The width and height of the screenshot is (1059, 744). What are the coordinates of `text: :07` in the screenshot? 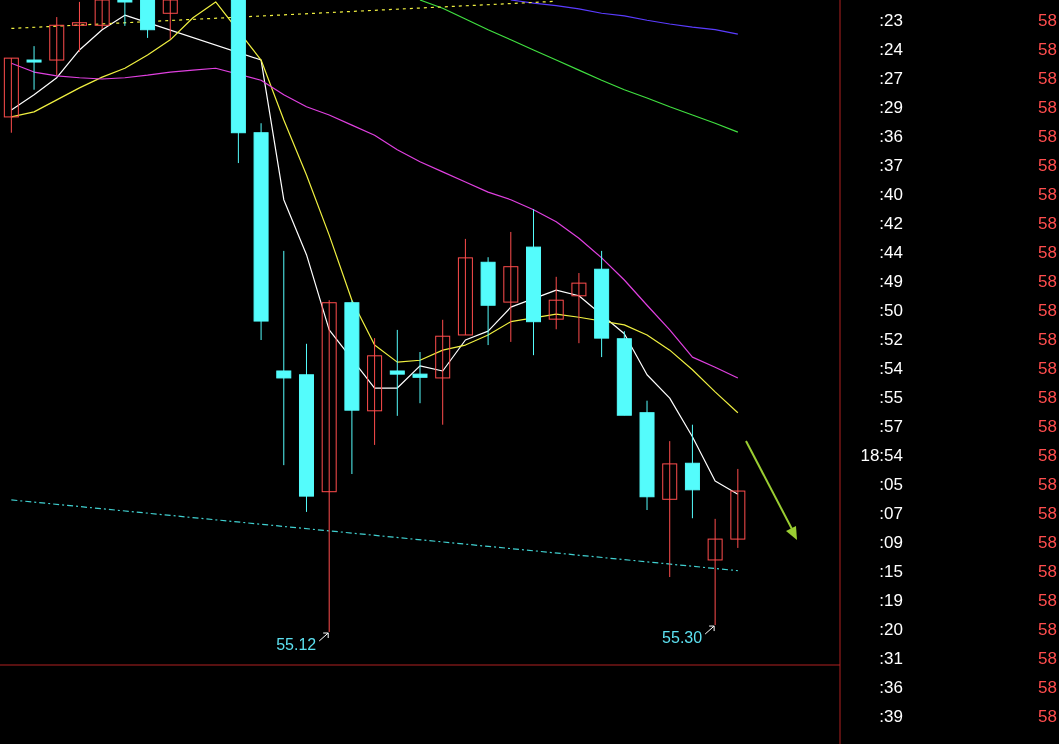 It's located at (891, 513).